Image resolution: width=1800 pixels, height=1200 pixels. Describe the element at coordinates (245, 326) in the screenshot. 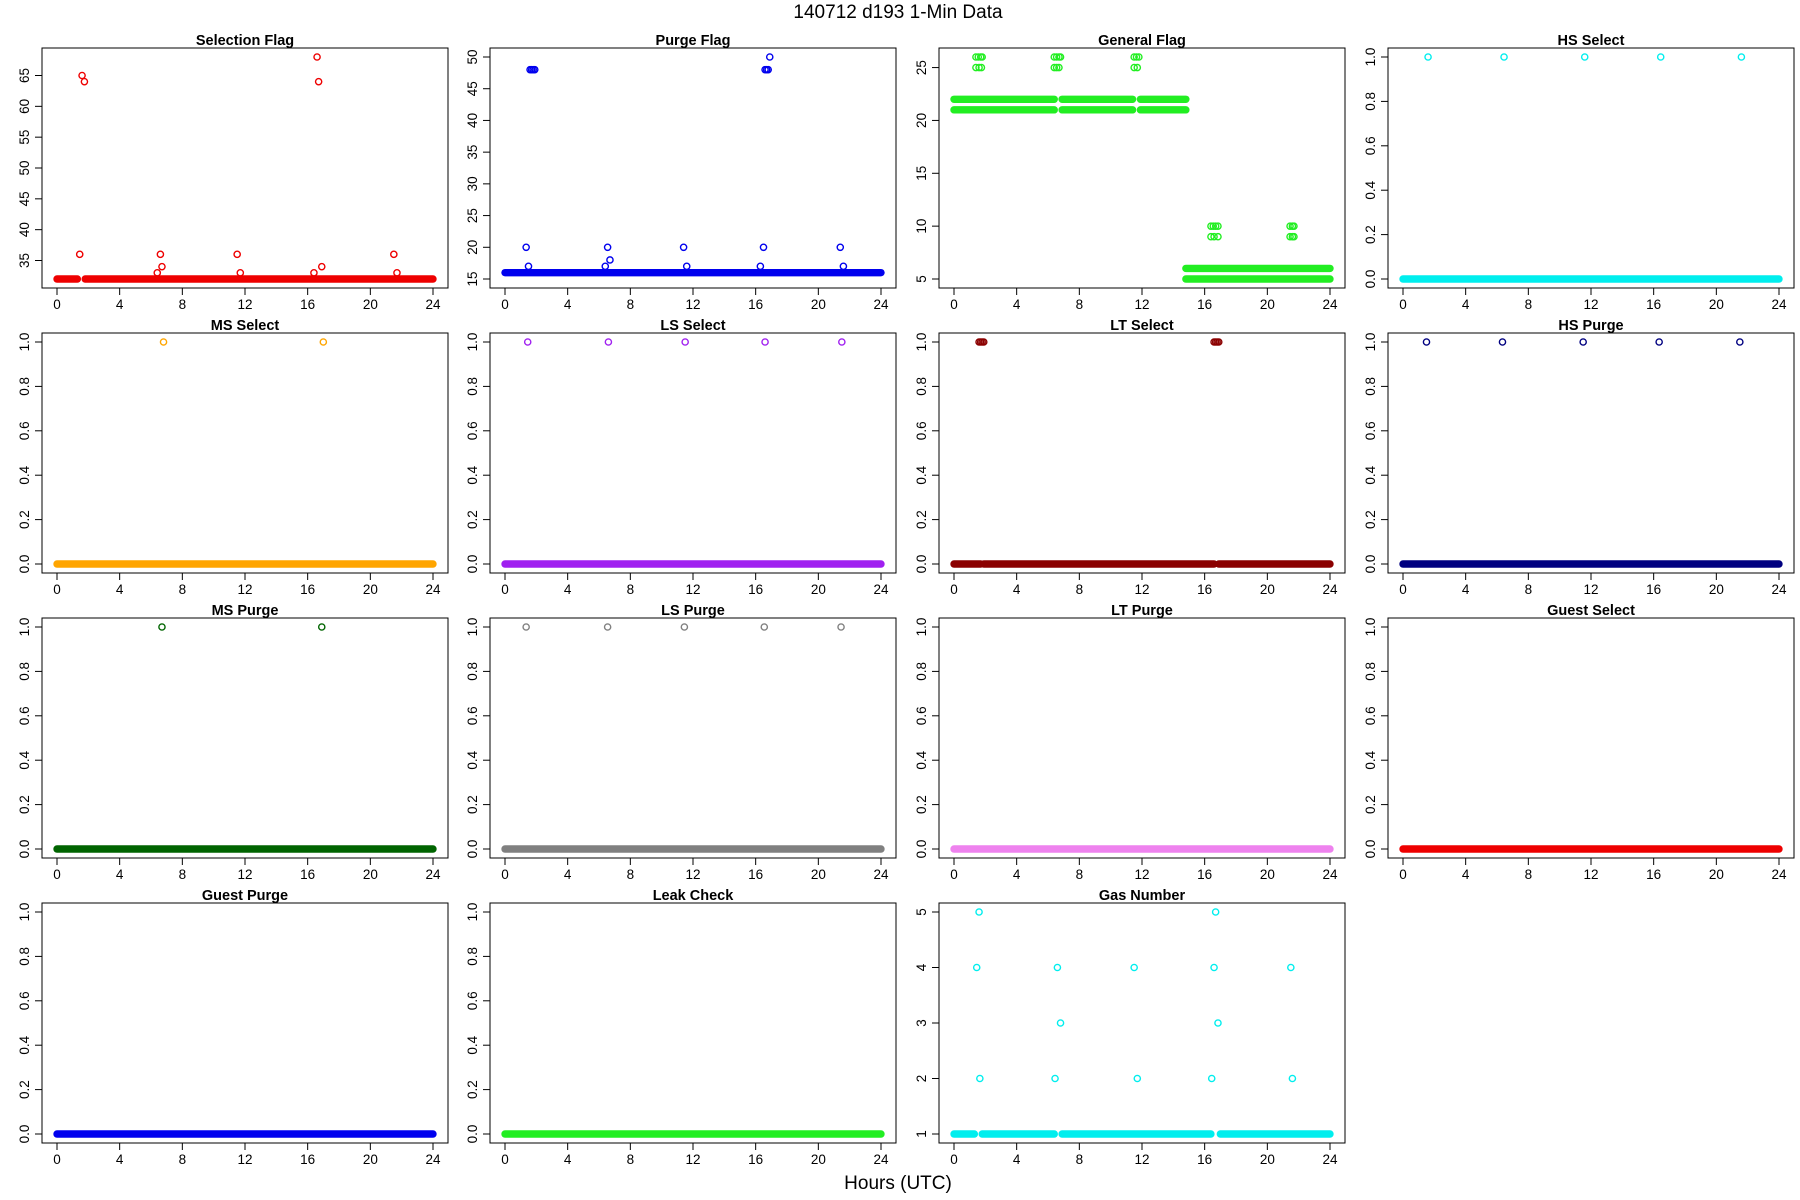

I see `panel-title: MS Select` at that location.